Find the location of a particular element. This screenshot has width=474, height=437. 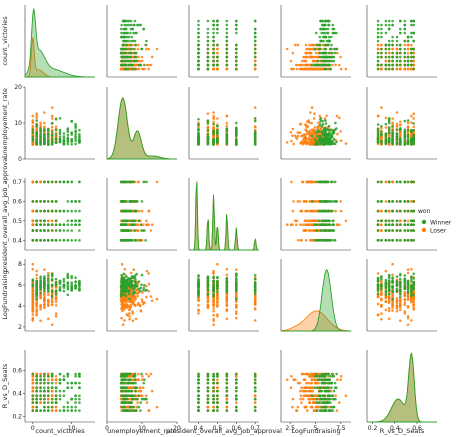

panel-president_overall_avg_job_approval-vs-LogFundraising is located at coordinates (315, 214).